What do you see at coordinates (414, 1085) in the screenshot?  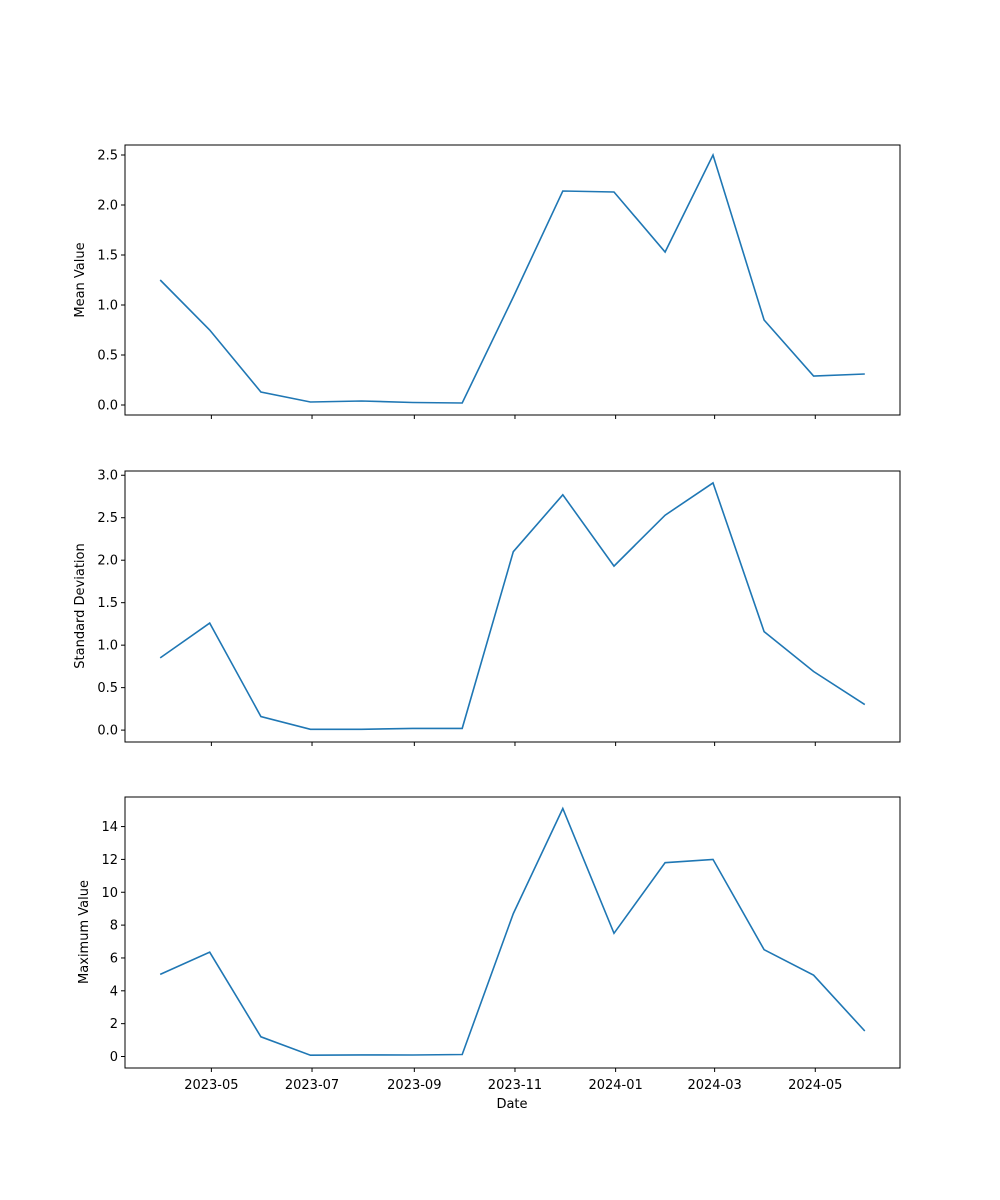 I see `x-tick-label: 2023-09` at bounding box center [414, 1085].